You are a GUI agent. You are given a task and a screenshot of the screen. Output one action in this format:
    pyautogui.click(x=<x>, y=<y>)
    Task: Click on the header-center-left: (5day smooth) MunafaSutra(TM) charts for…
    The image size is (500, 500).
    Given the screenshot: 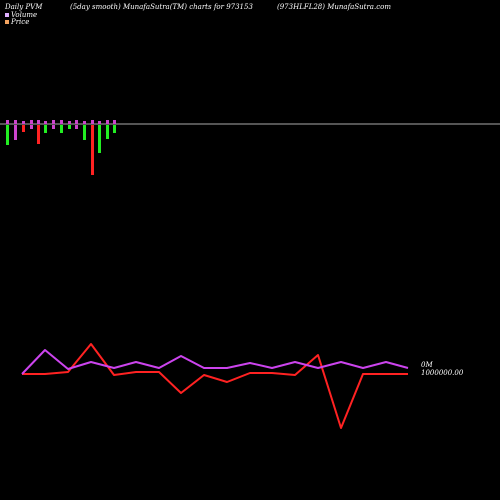 What is the action you would take?
    pyautogui.click(x=161, y=7)
    